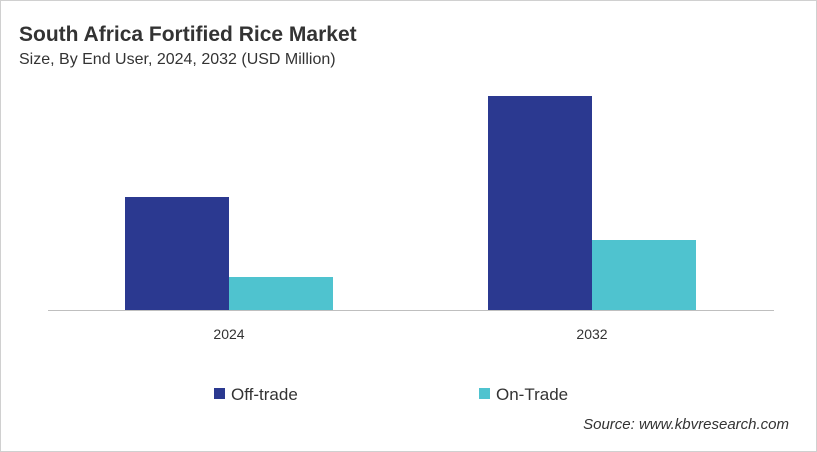 The image size is (817, 452). I want to click on bar-off-trade-2024, so click(177, 253).